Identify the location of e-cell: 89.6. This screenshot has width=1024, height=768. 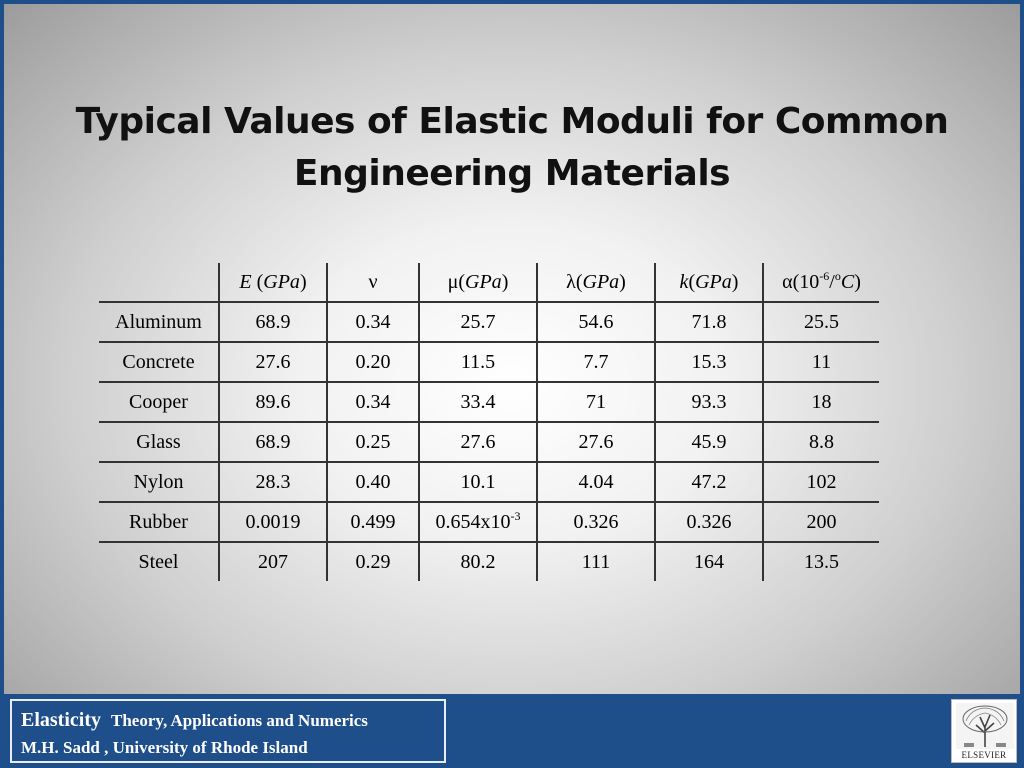
(272, 402).